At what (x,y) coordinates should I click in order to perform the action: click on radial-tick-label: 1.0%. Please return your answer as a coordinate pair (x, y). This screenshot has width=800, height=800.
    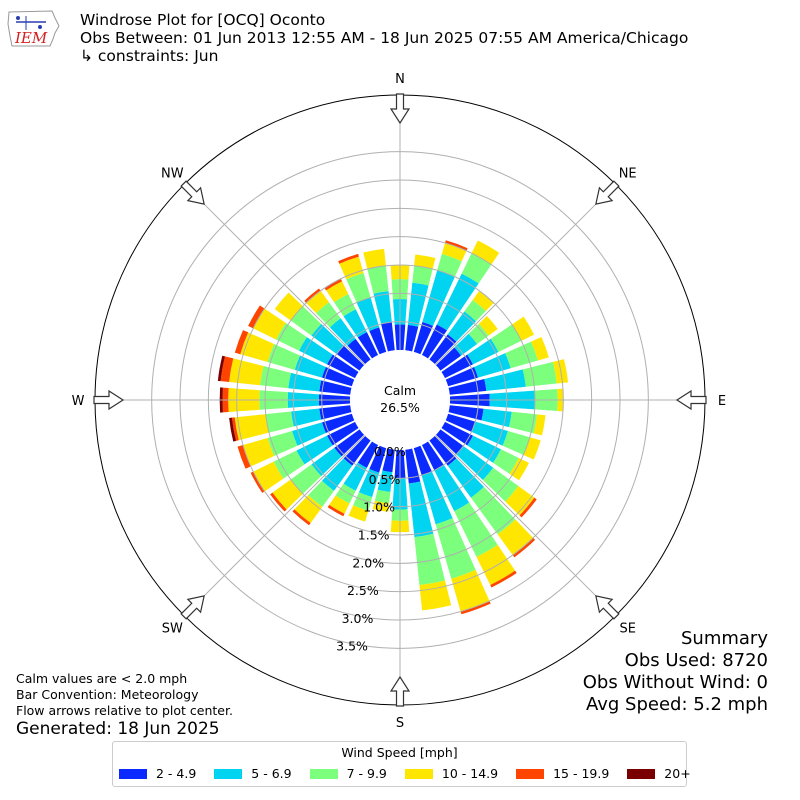
    Looking at the image, I should click on (379, 507).